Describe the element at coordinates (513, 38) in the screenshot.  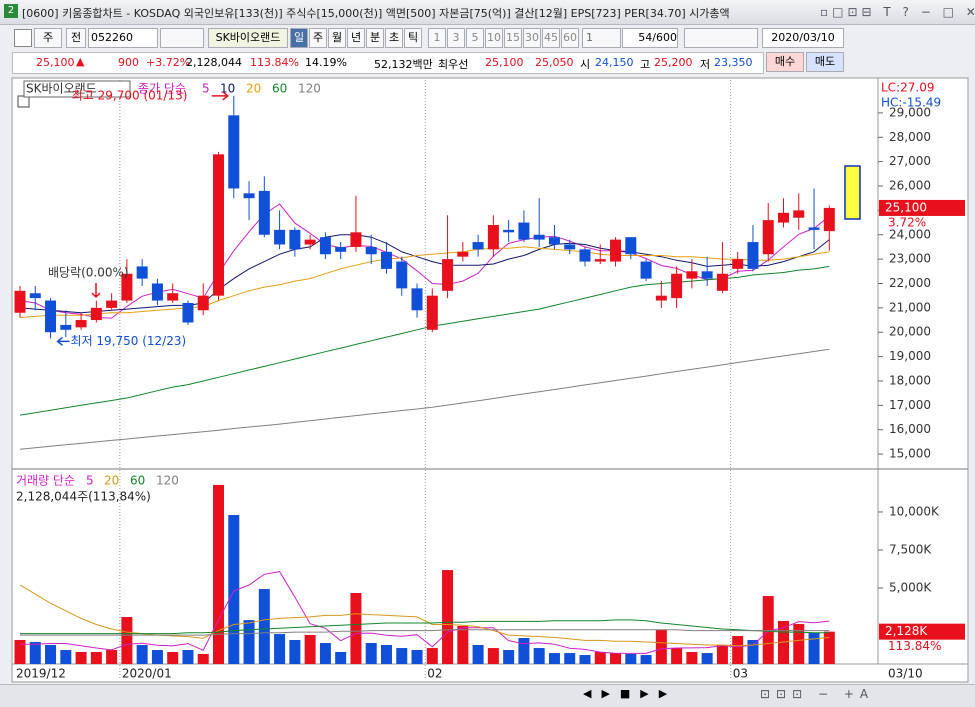
I see `interval-button: 15` at that location.